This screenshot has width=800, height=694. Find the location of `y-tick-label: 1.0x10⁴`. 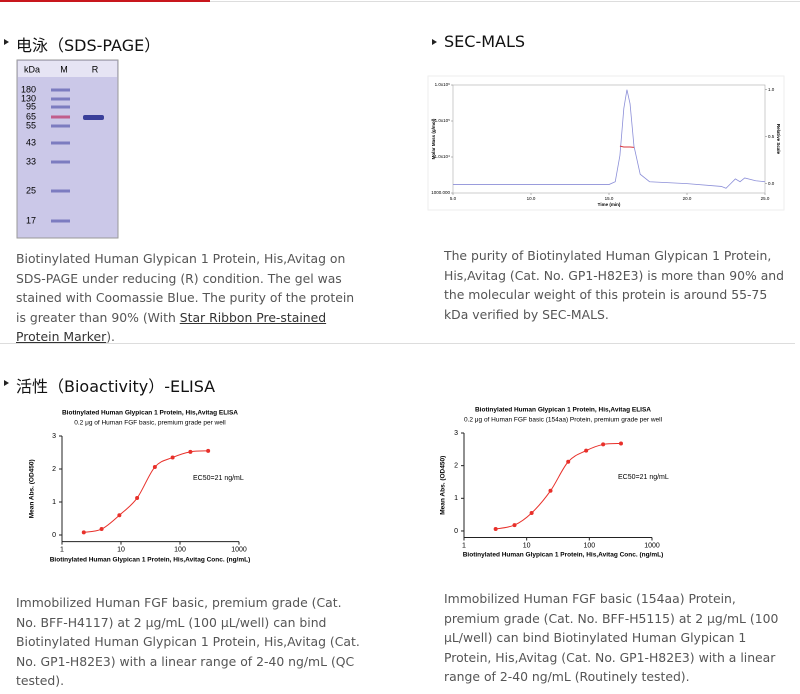

y-tick-label: 1.0x10⁴ is located at coordinates (443, 156).